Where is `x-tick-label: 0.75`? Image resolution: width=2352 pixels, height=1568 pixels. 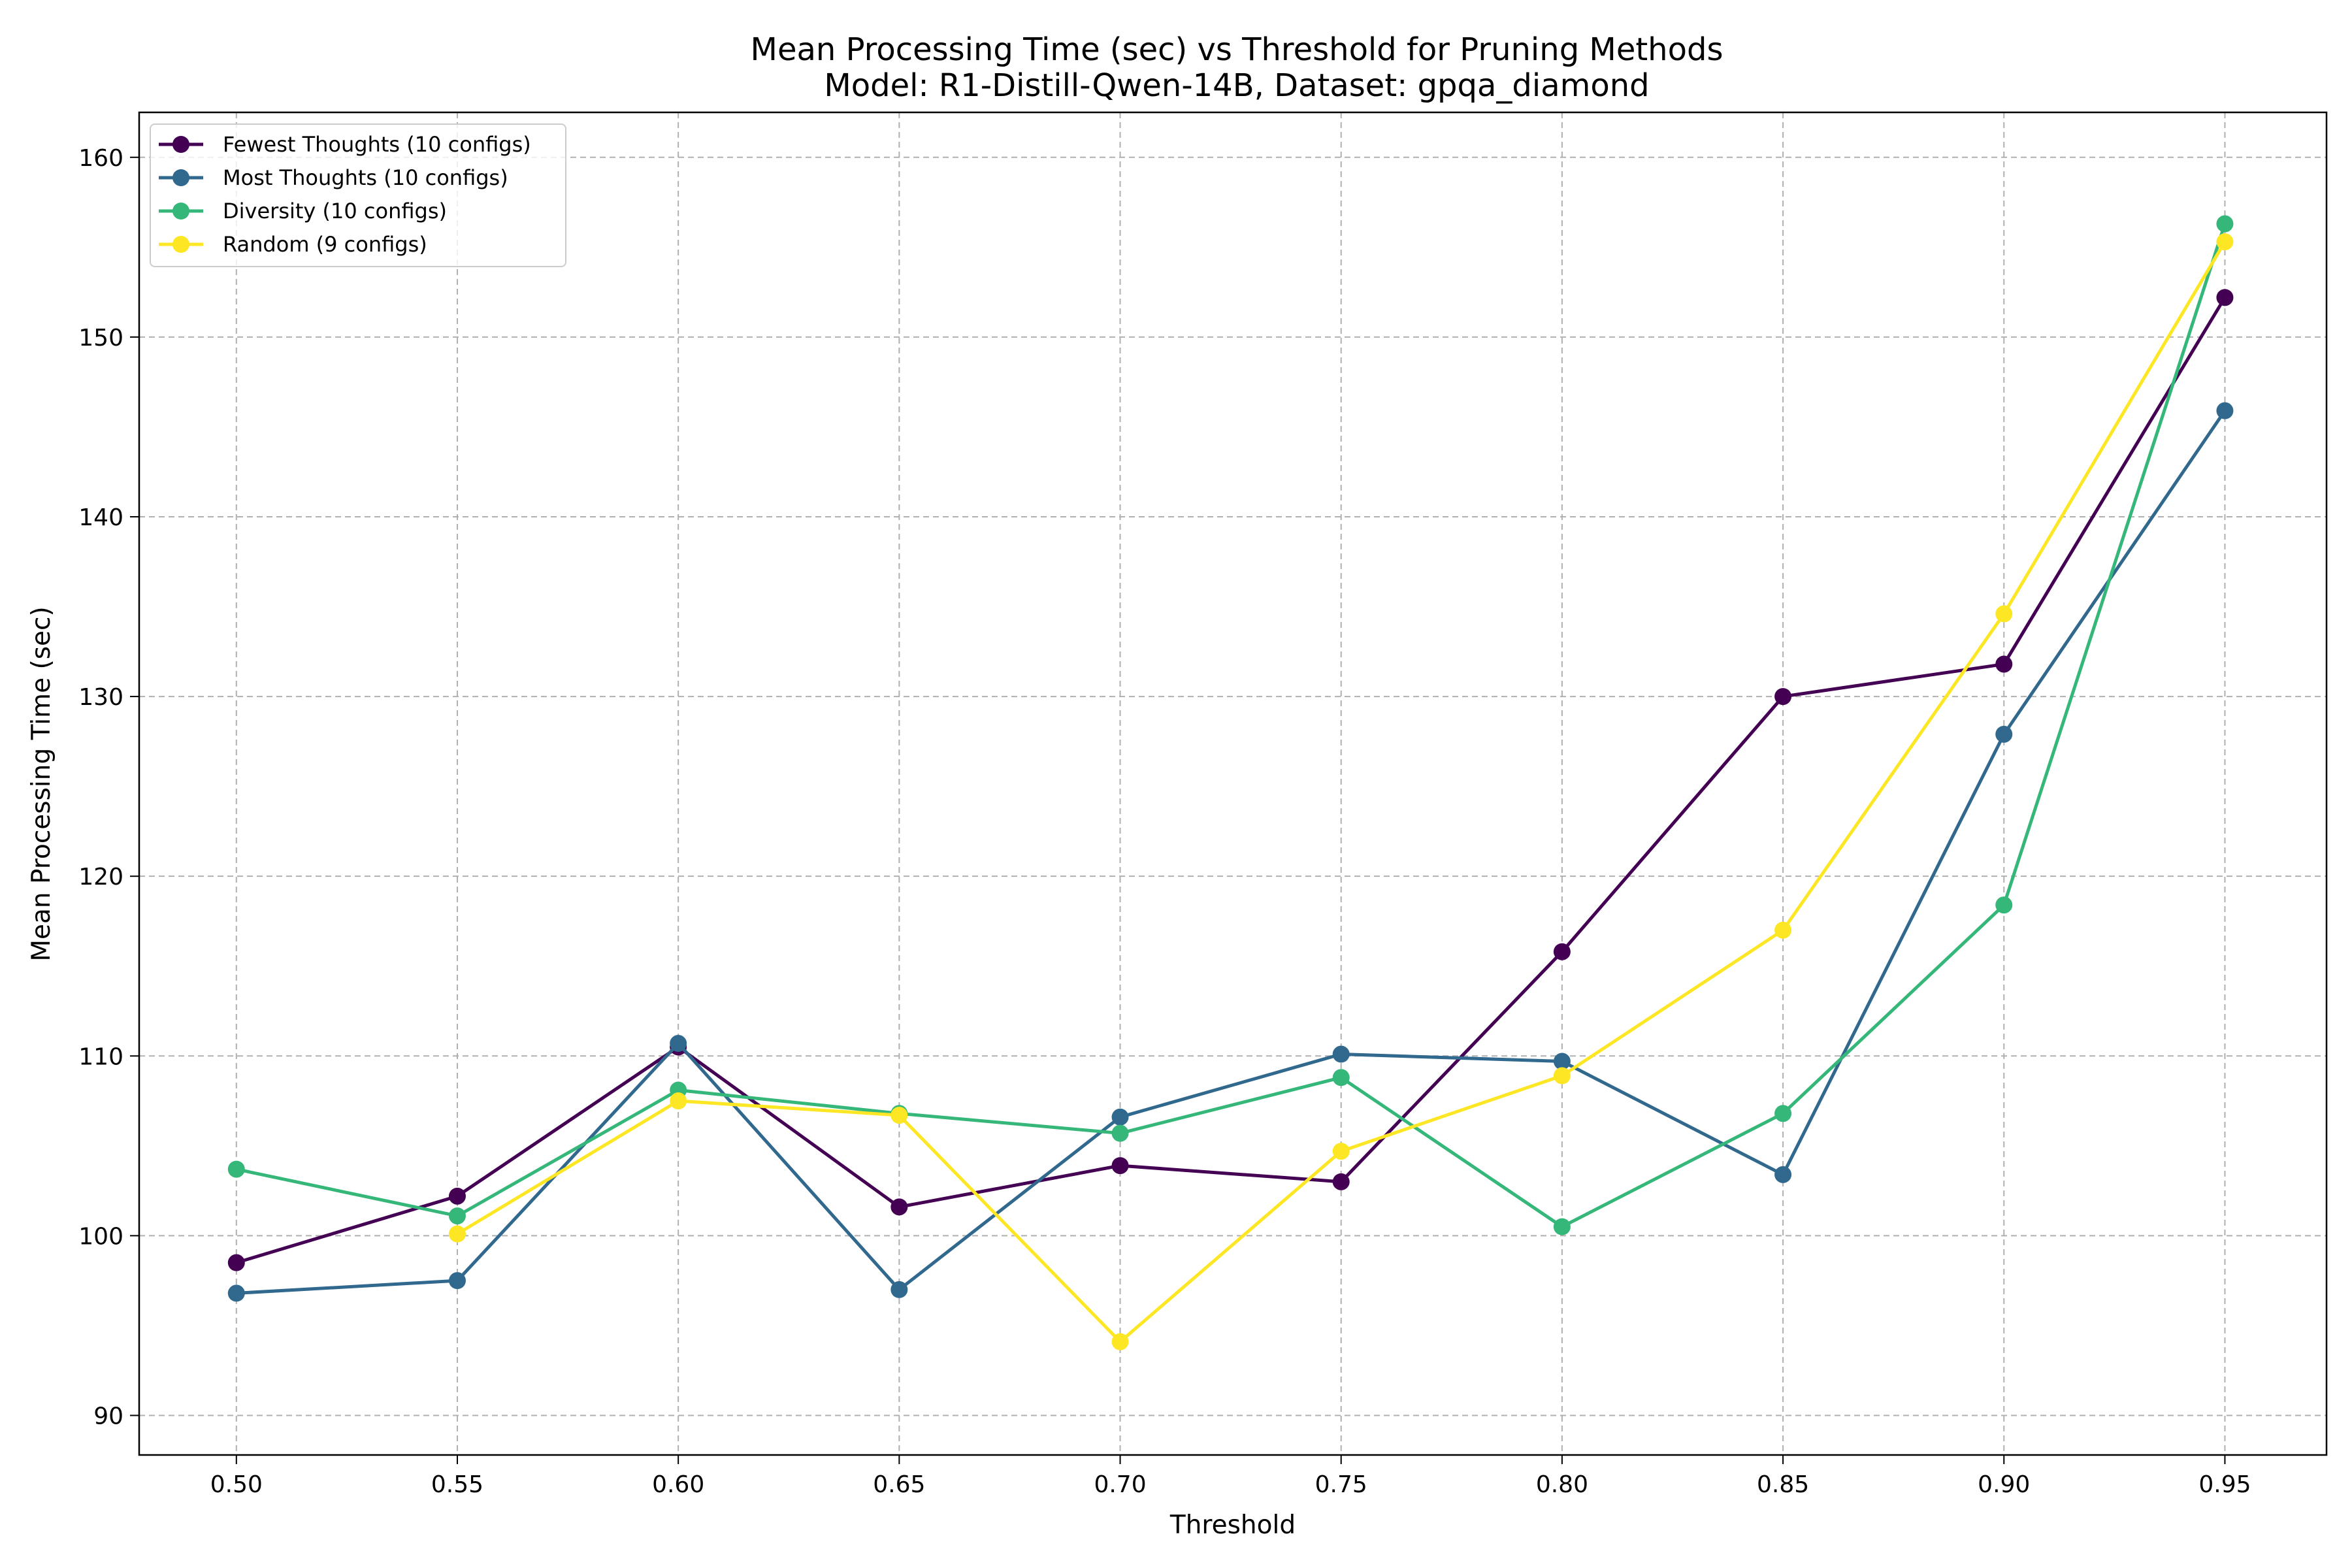 x-tick-label: 0.75 is located at coordinates (1341, 1484).